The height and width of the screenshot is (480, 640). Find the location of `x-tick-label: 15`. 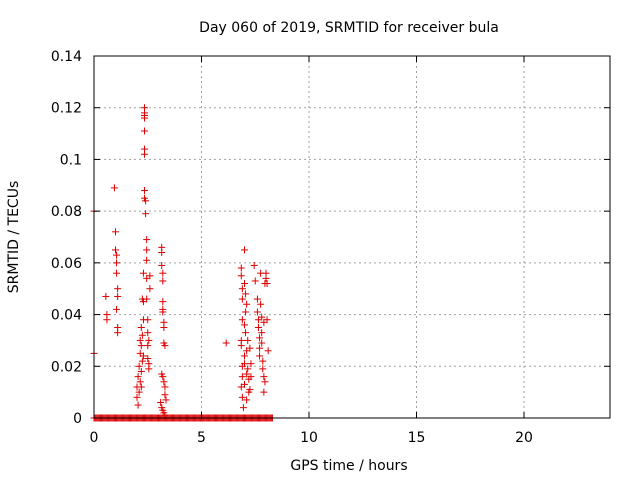

x-tick-label: 15 is located at coordinates (417, 438).